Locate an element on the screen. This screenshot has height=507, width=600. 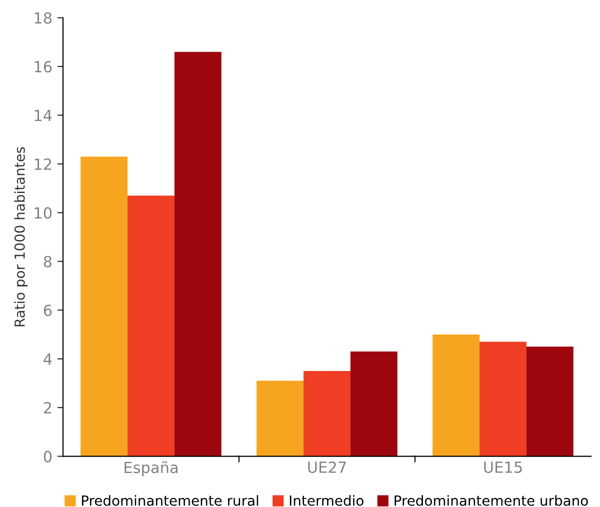
y-tick-label: 2 is located at coordinates (48, 408).